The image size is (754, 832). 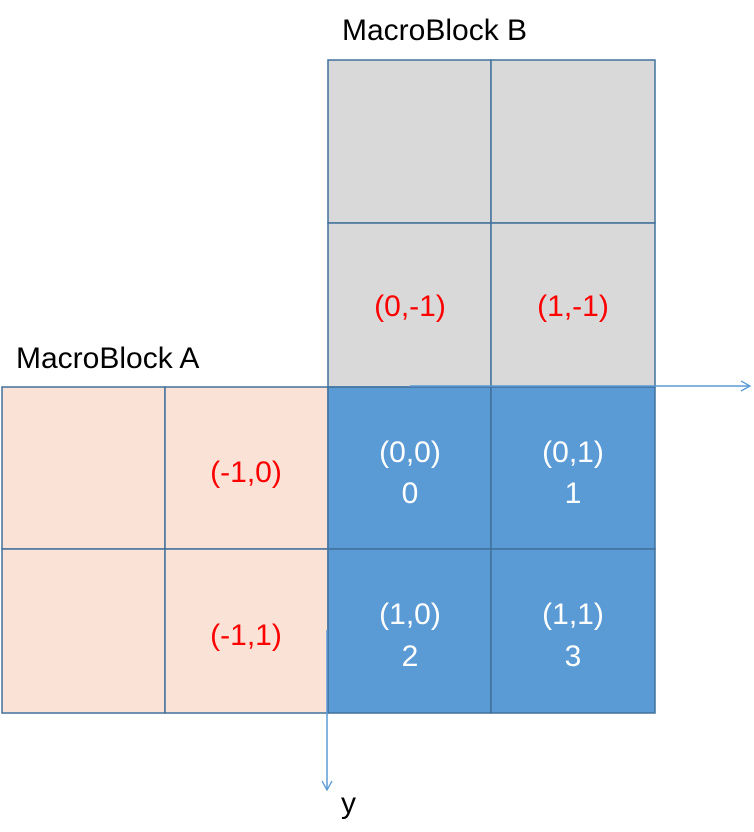 What do you see at coordinates (573, 493) in the screenshot?
I see `current-cell-index: 1` at bounding box center [573, 493].